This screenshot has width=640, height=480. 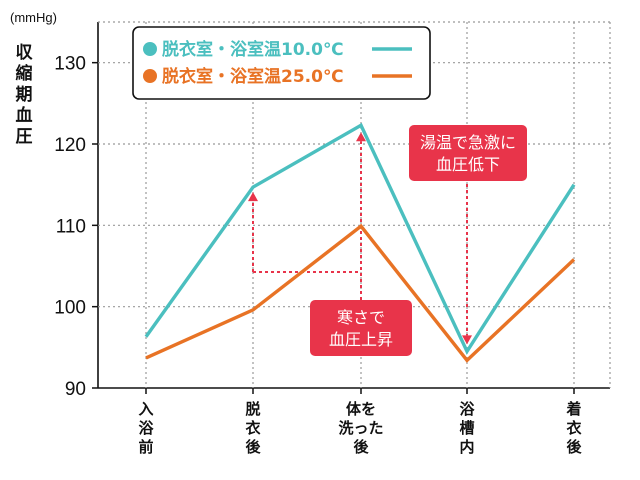 What do you see at coordinates (361, 339) in the screenshot?
I see `annotation-text: 血圧上昇` at bounding box center [361, 339].